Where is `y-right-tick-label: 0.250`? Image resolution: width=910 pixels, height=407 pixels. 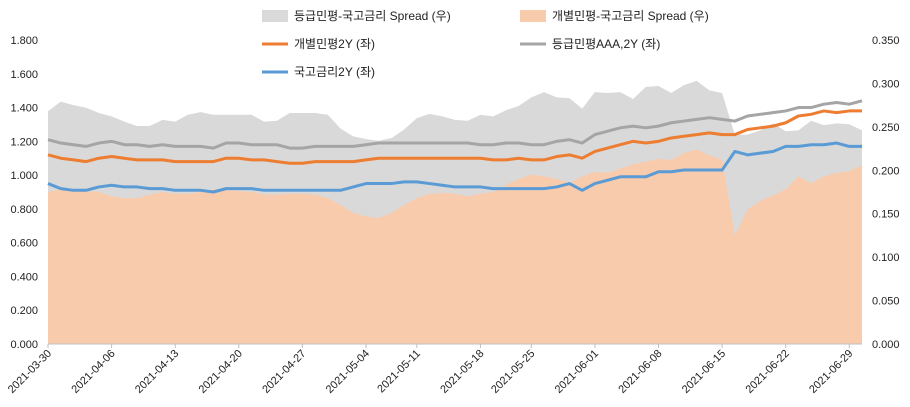
y-right-tick-label: 0.250 is located at coordinates (886, 128).